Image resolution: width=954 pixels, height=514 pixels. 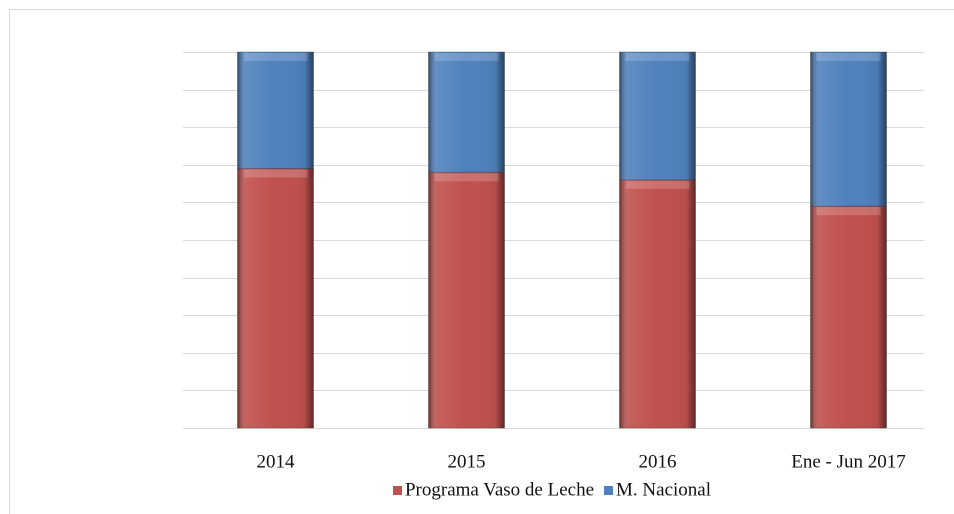 What do you see at coordinates (848, 461) in the screenshot?
I see `x-tick-label: Ene - Jun 2017` at bounding box center [848, 461].